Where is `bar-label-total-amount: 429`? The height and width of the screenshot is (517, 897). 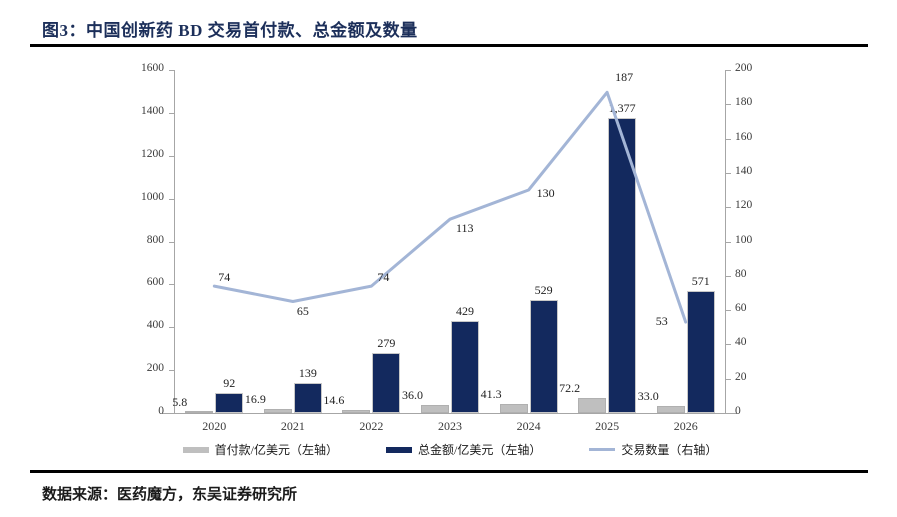 bar-label-total-amount: 429 is located at coordinates (465, 311).